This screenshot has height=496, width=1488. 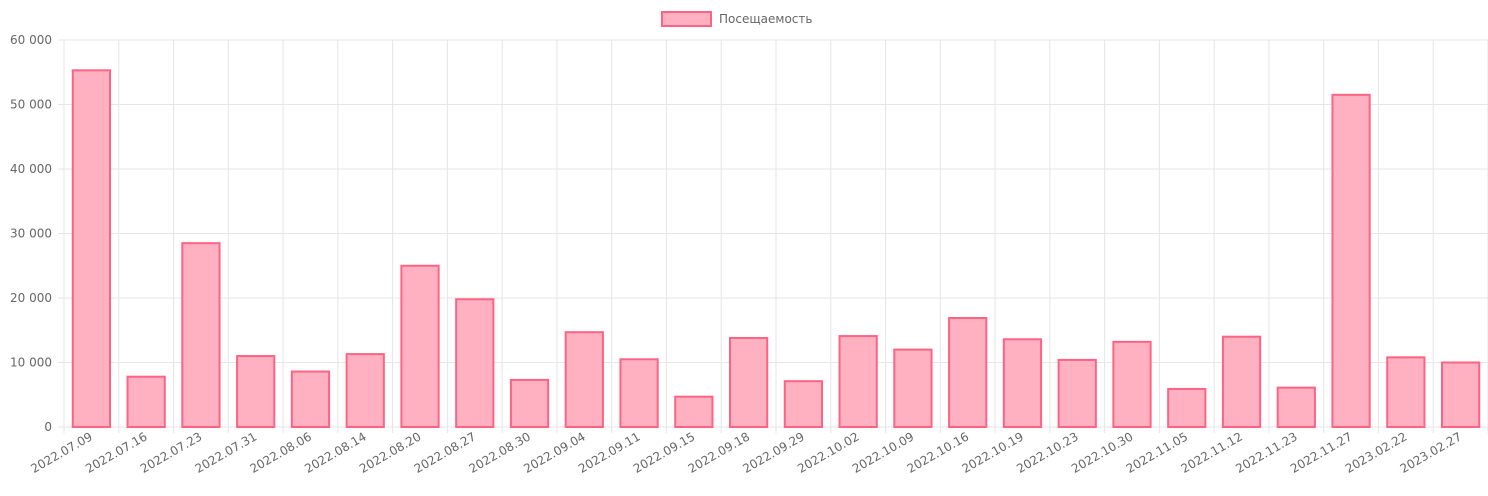 What do you see at coordinates (390, 452) in the screenshot?
I see `x-tick-label: 2022.08.20` at bounding box center [390, 452].